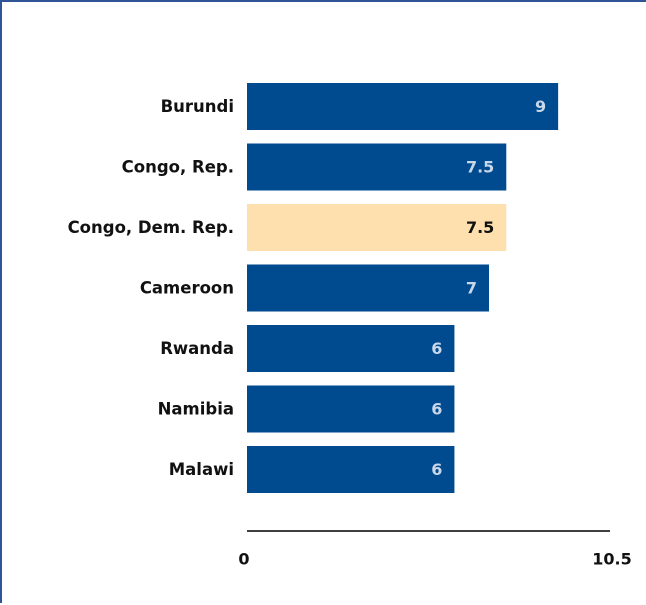  I want to click on value-label-burundi: 9, so click(540, 106).